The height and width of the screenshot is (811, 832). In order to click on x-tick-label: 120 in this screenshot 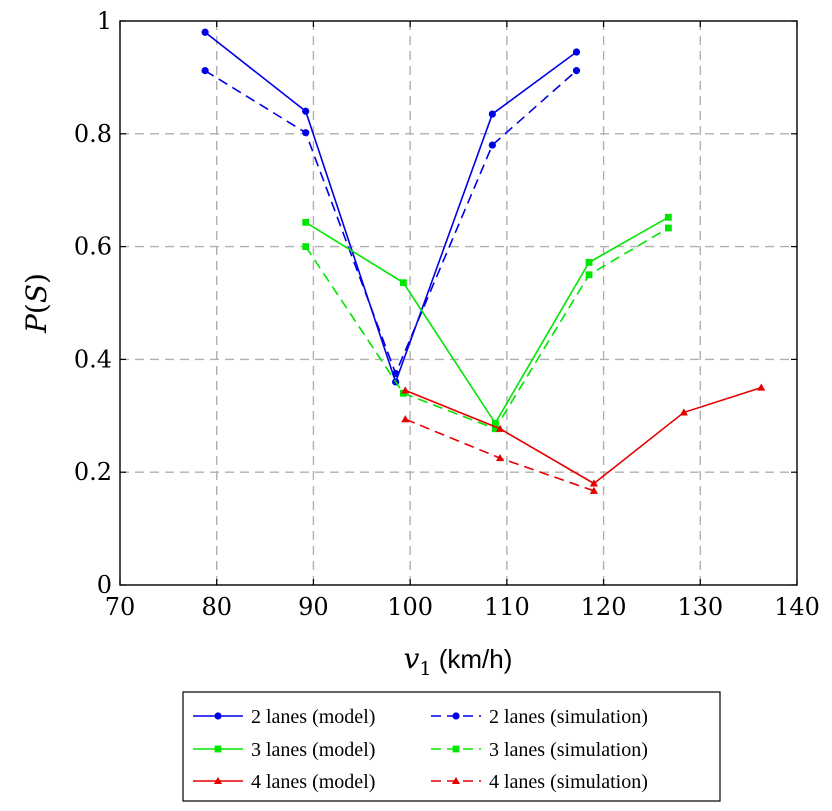, I will do `click(604, 607)`.